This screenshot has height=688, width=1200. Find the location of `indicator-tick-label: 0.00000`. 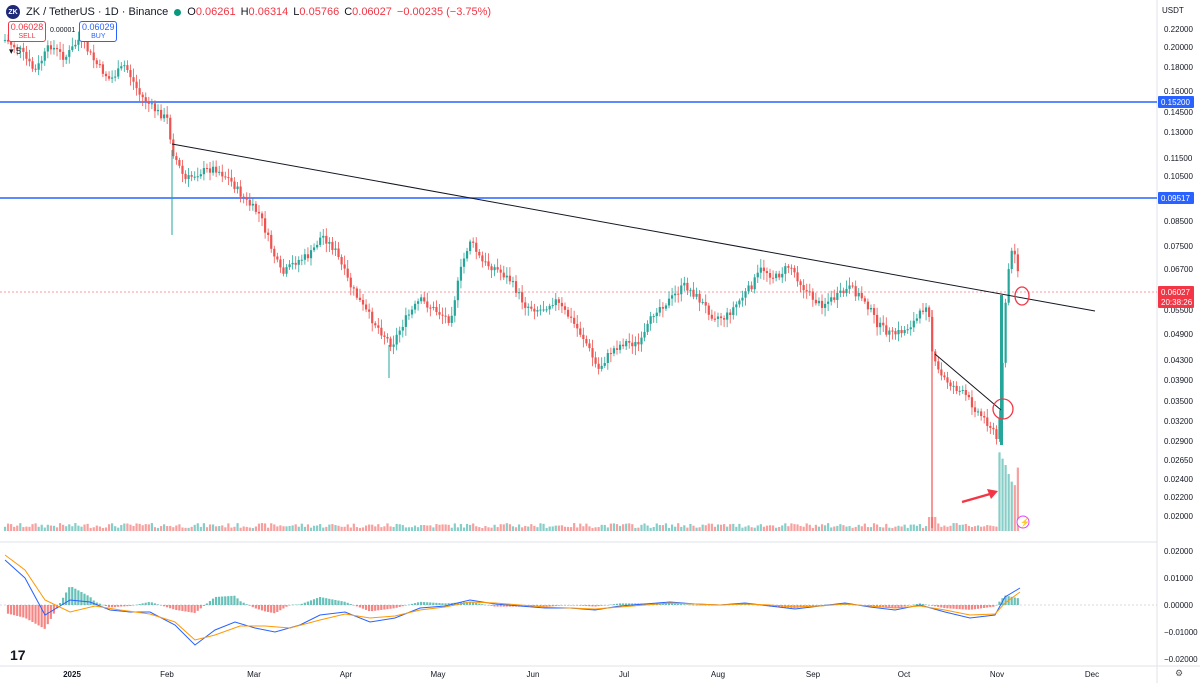

indicator-tick-label: 0.00000 is located at coordinates (1178, 605).